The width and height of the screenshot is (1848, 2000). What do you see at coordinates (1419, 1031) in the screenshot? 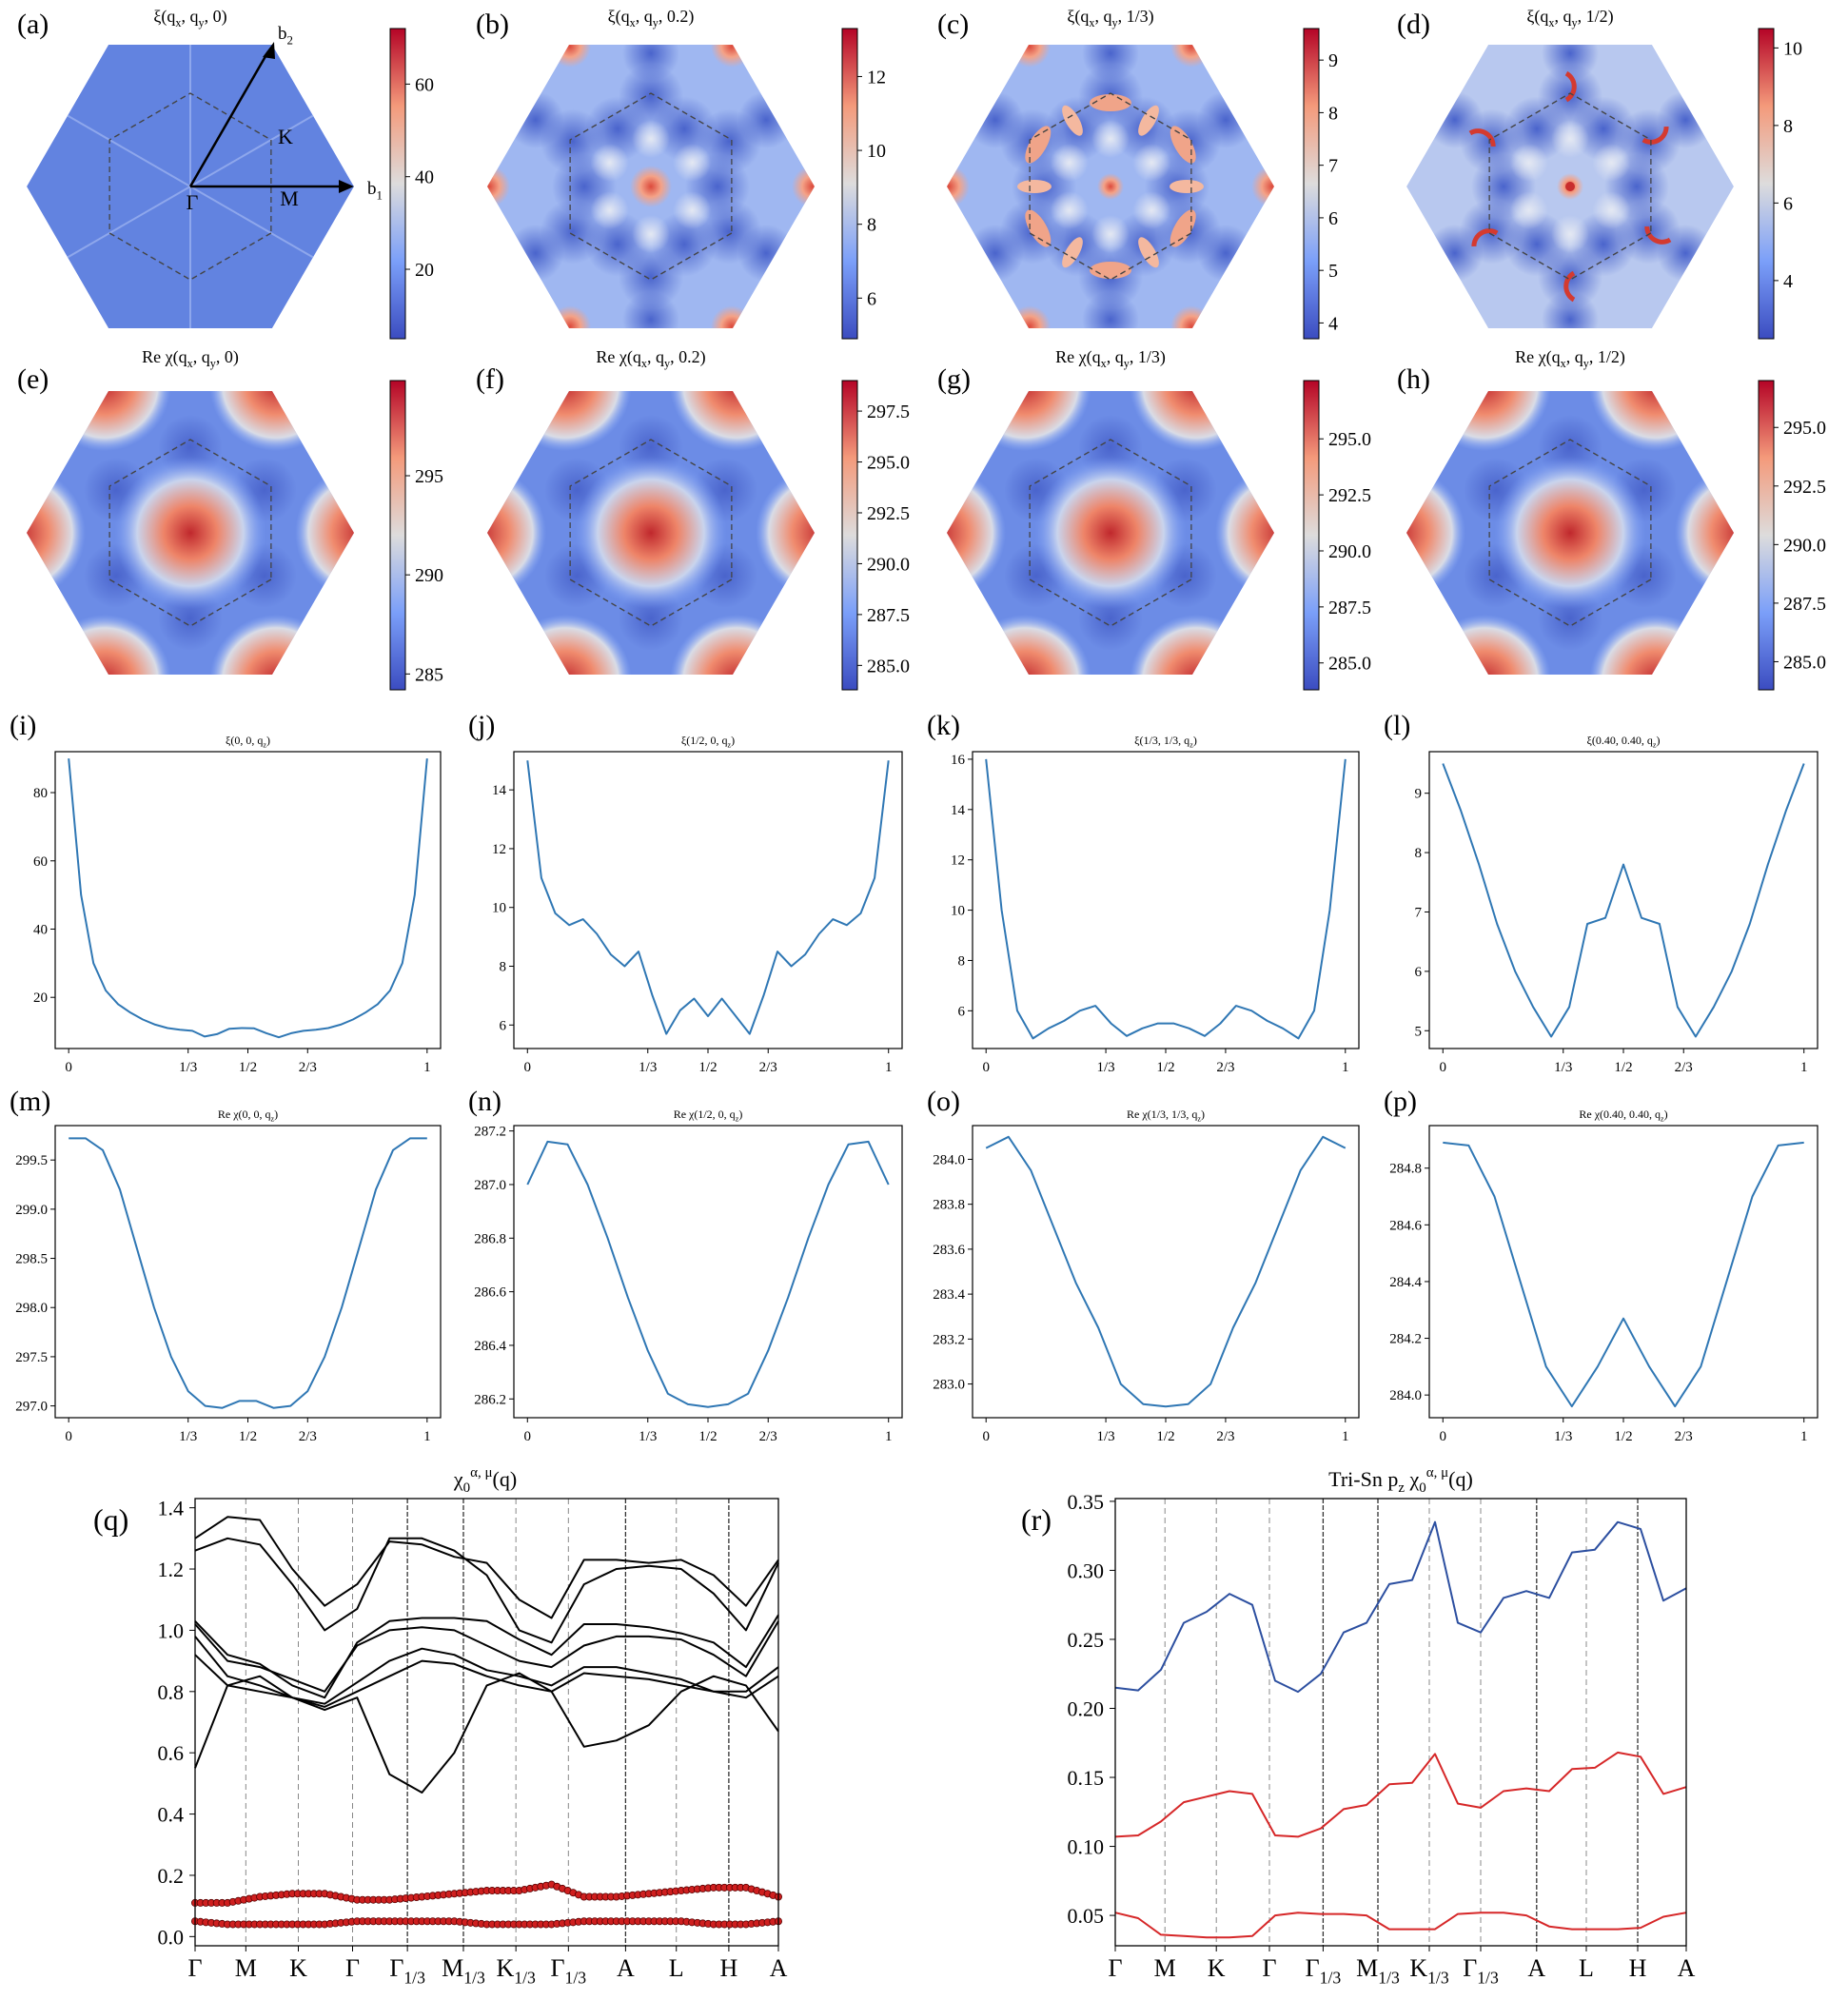
I see `y-tick-label: 5` at bounding box center [1419, 1031].